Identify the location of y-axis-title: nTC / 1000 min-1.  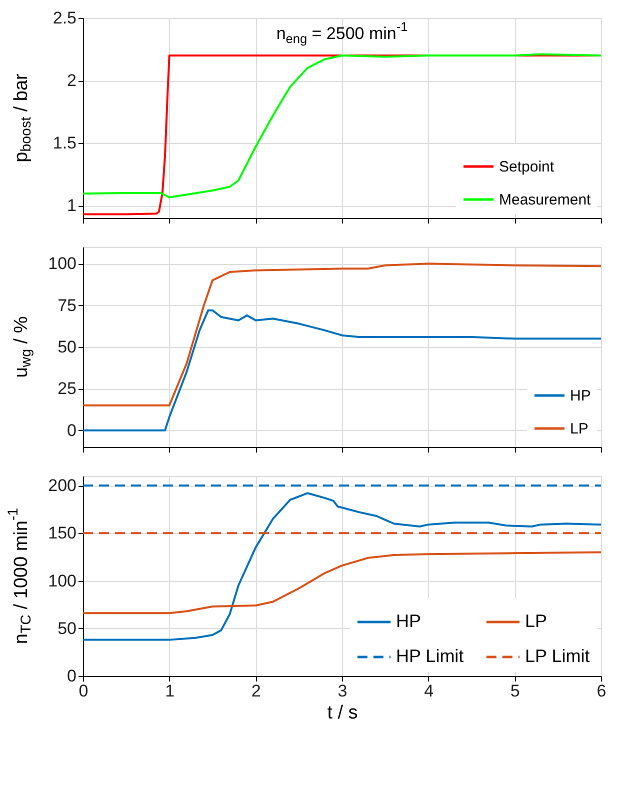
(20, 576).